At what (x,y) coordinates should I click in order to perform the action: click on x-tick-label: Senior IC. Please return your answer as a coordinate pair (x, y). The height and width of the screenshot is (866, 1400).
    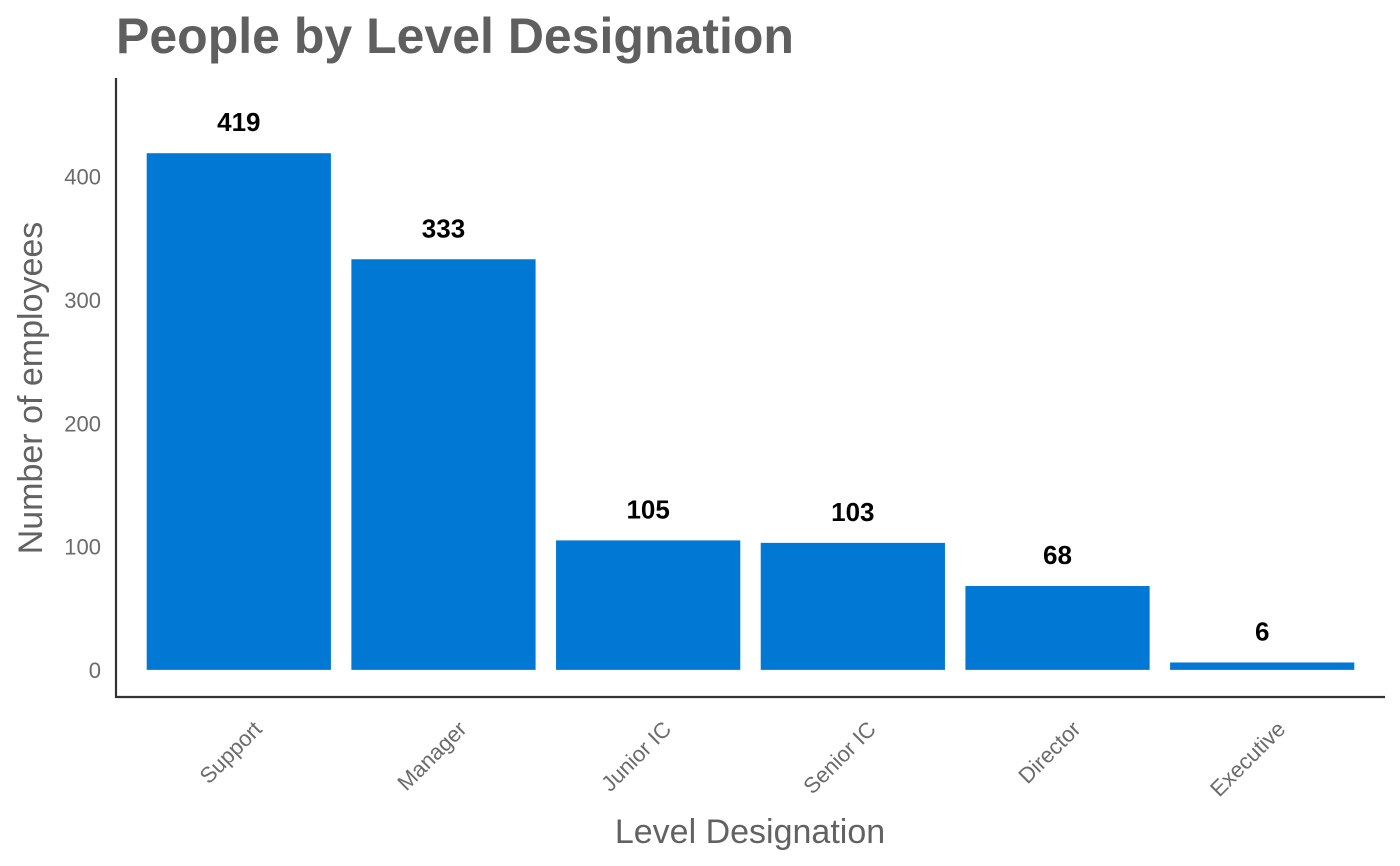
    Looking at the image, I should click on (839, 757).